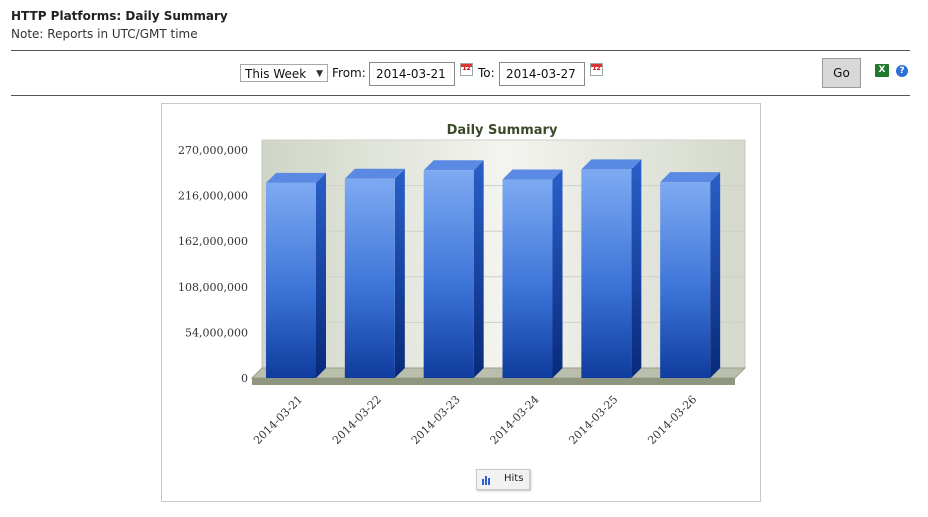  I want to click on y-tick-label: 54,000,000, so click(216, 332).